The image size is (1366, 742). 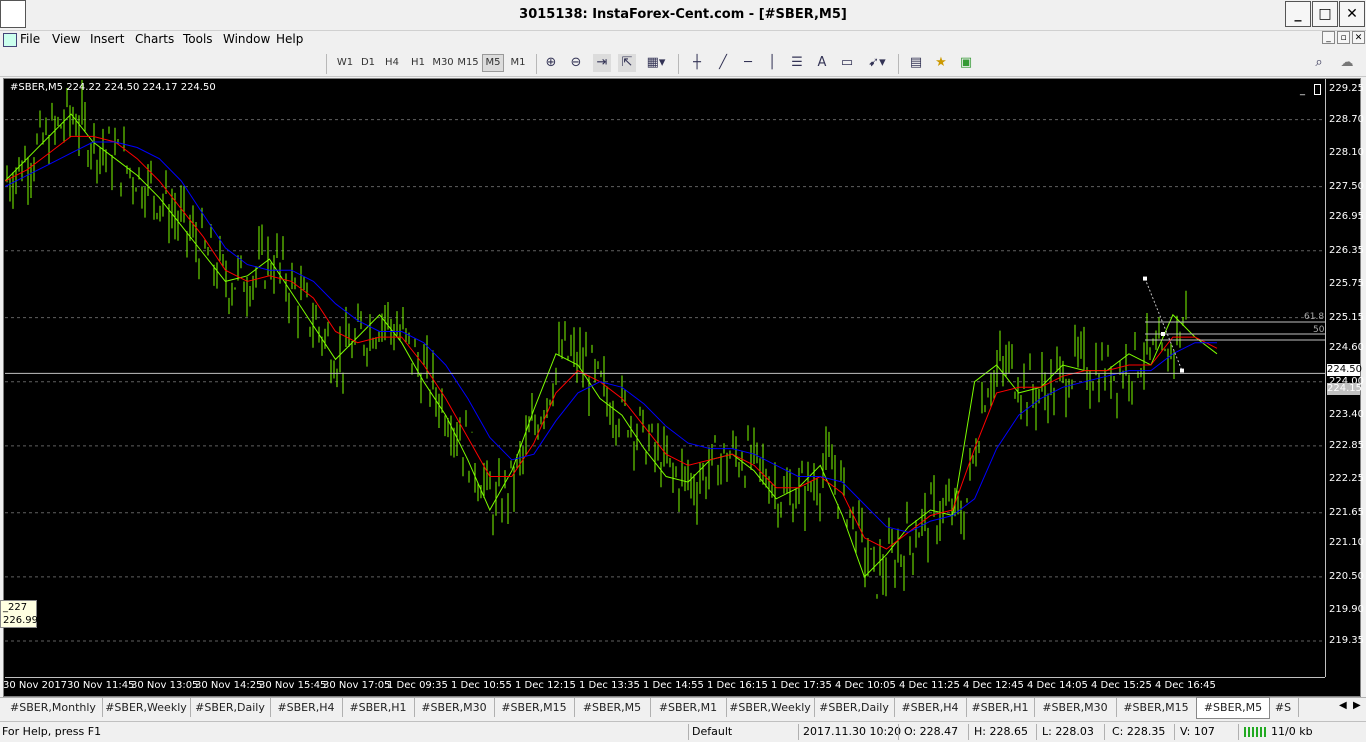 I want to click on fibo-trend-line, so click(x=1163, y=324).